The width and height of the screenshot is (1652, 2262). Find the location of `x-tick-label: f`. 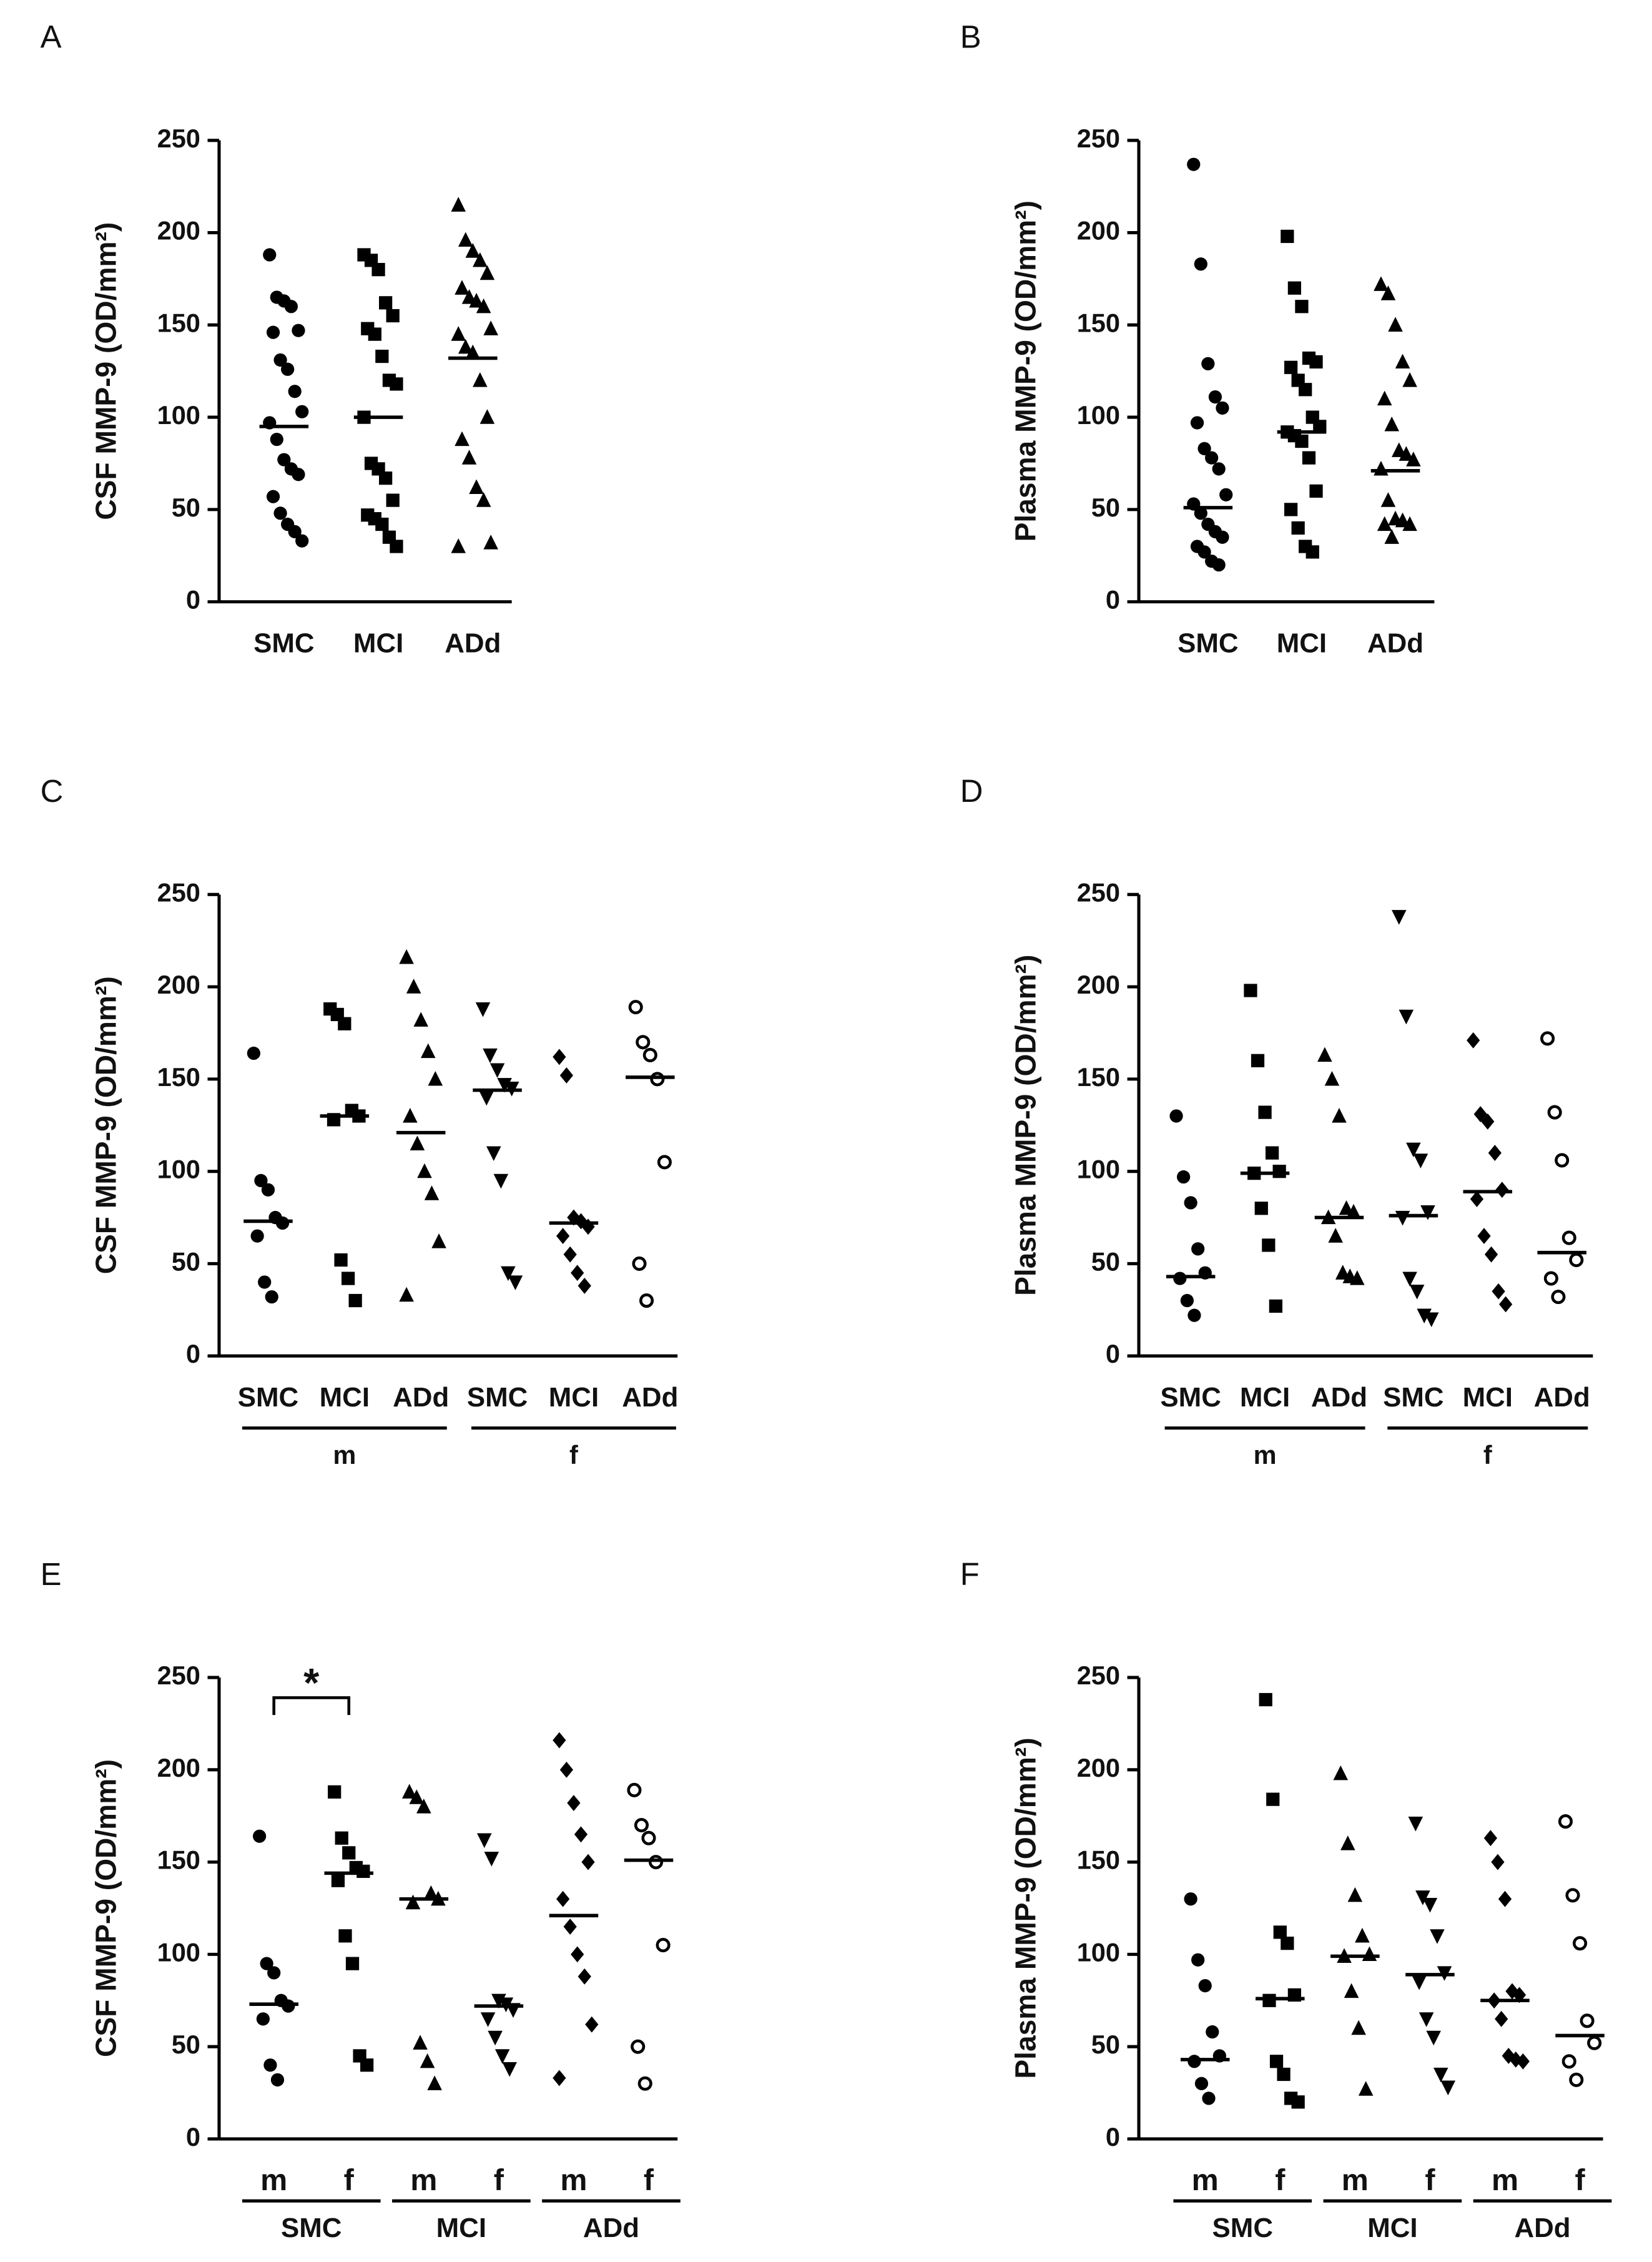

x-tick-label: f is located at coordinates (649, 2180).